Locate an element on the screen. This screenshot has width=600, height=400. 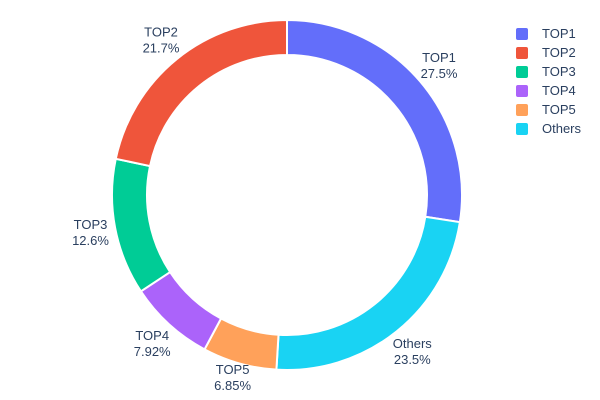
legend: TOP1 TOP2 TOP3 TOP4 TOP5 Others is located at coordinates (548, 81).